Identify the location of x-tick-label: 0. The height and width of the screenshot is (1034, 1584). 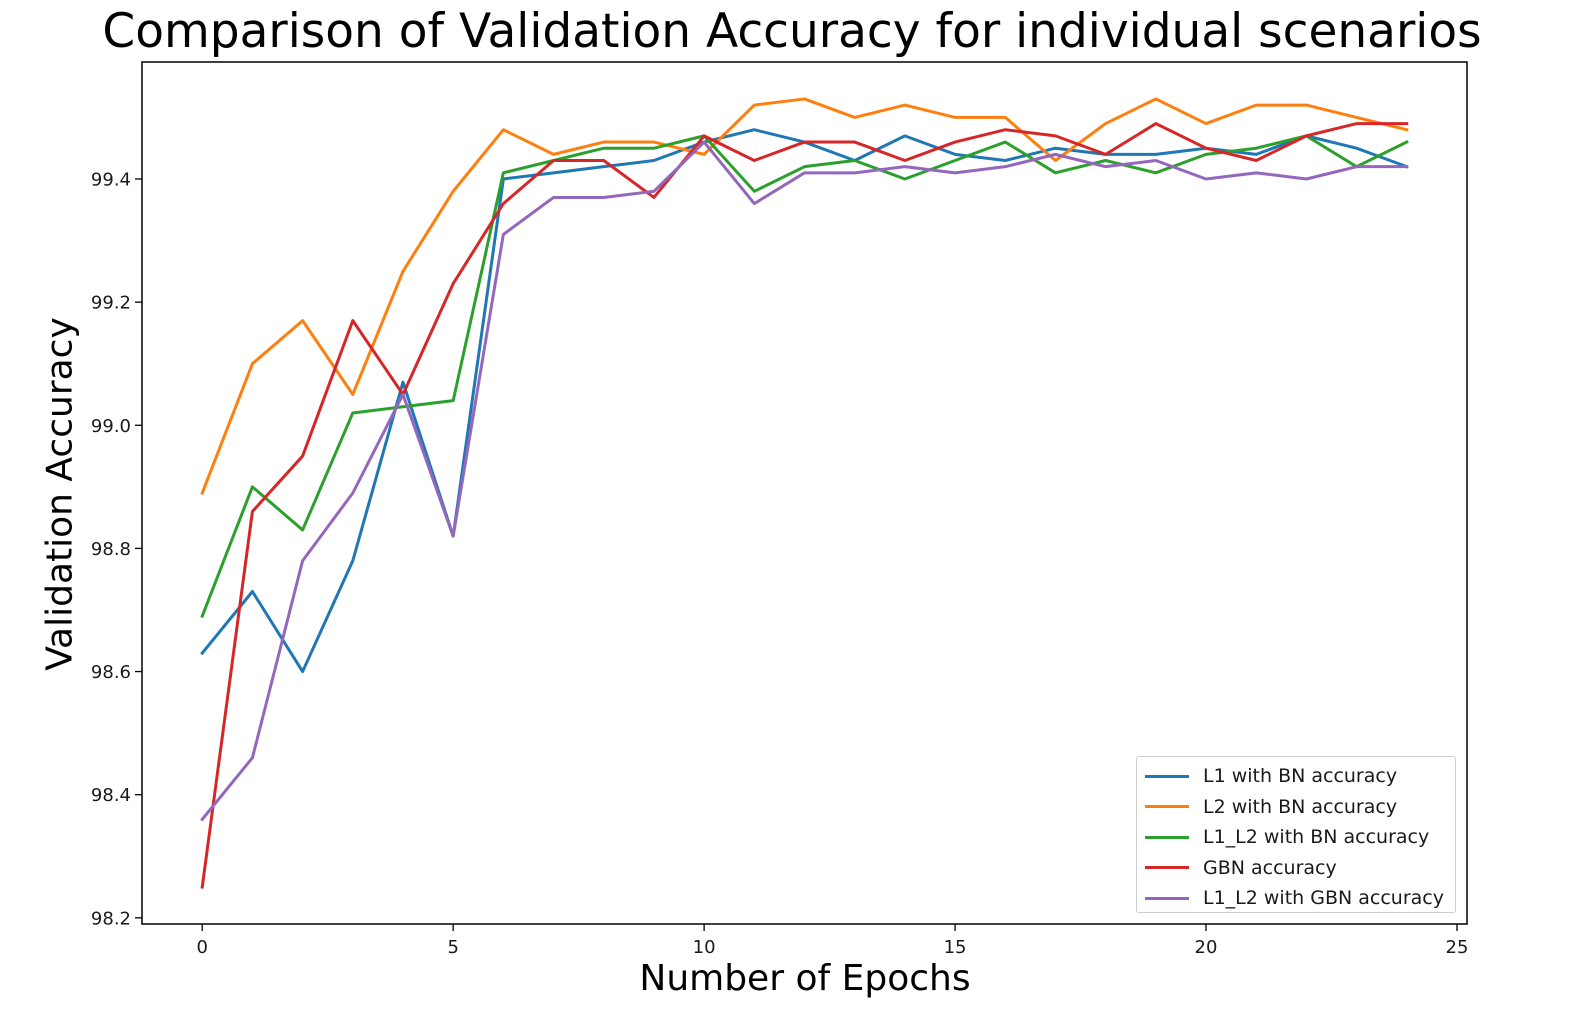
(202, 947).